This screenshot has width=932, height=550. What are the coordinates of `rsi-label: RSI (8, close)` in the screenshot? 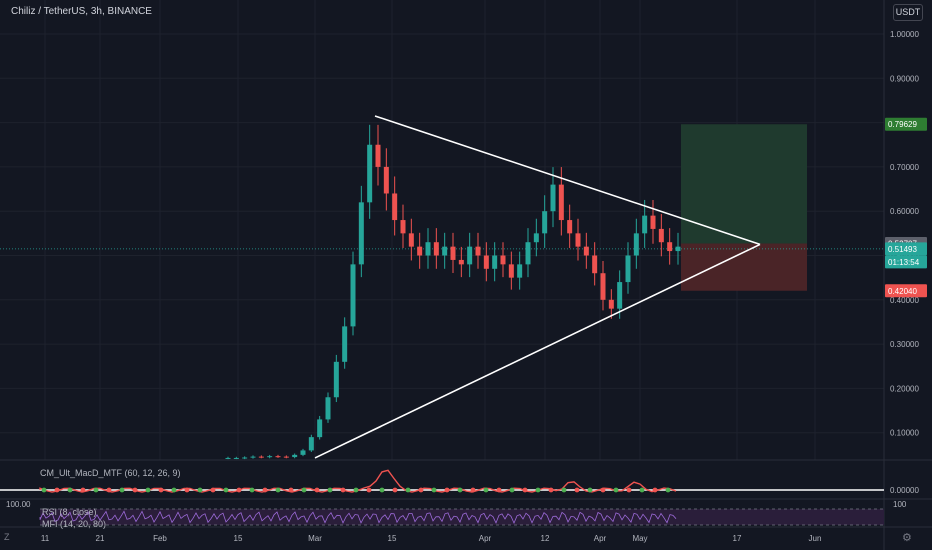 It's located at (69, 512).